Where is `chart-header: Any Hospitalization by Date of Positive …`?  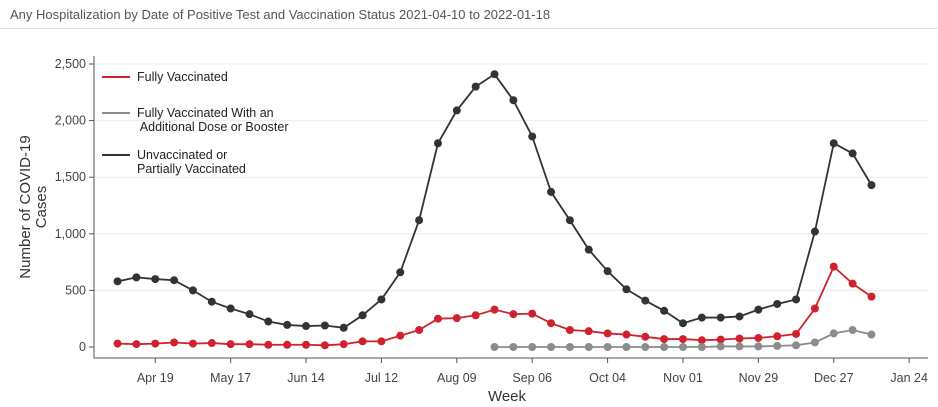
chart-header: Any Hospitalization by Date of Positive … is located at coordinates (469, 14).